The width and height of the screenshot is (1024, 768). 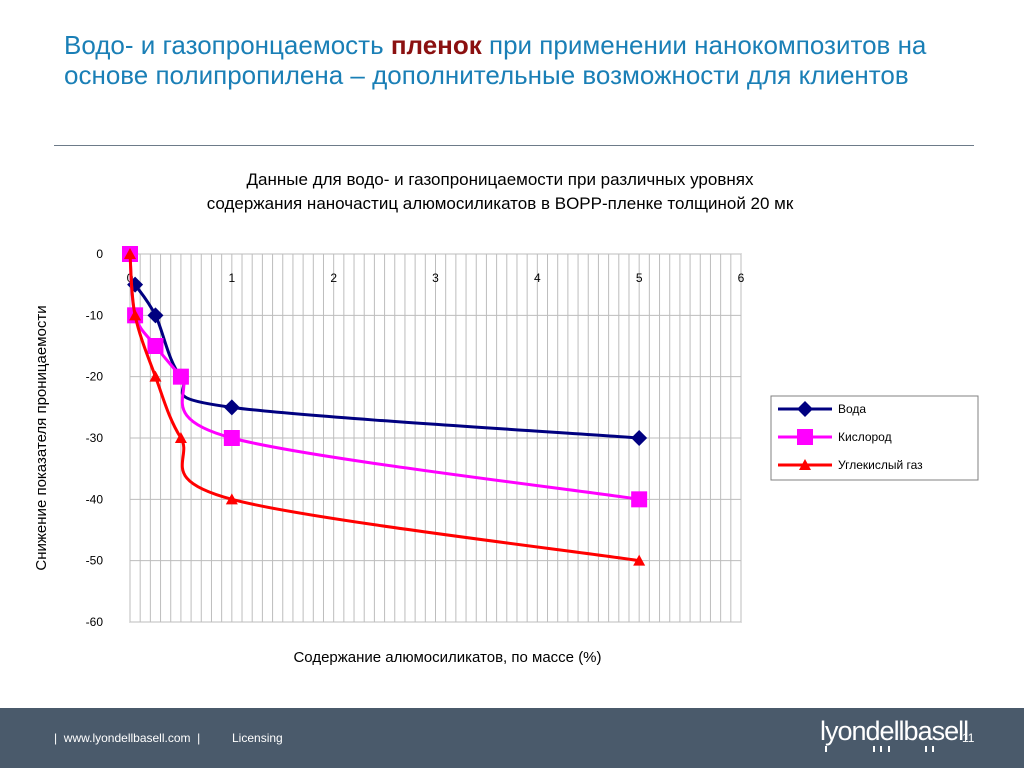 I want to click on page-number: 11, so click(x=968, y=738).